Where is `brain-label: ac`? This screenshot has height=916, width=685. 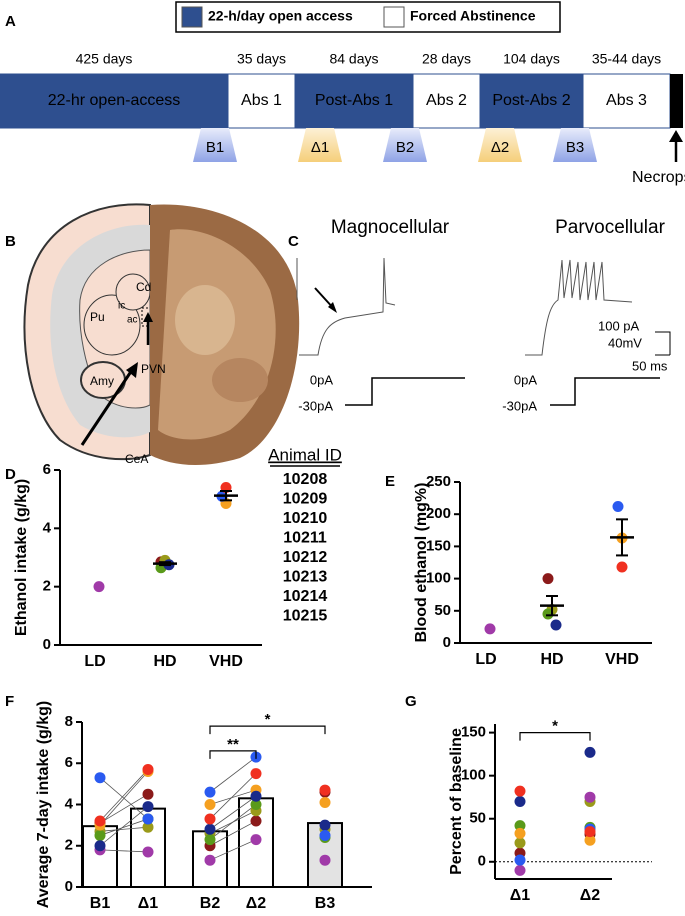 brain-label: ac is located at coordinates (132, 320).